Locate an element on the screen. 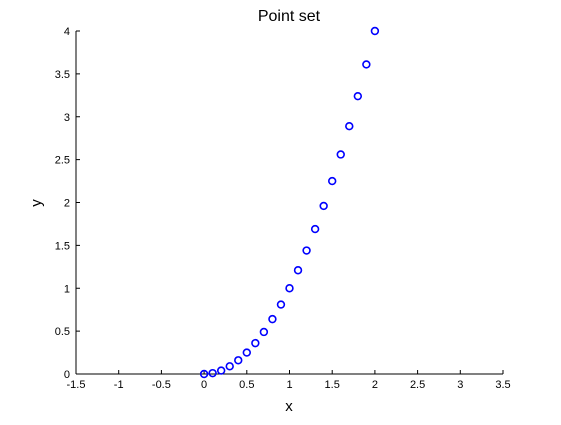 This screenshot has height=425, width=561. x-tick-label: 3 is located at coordinates (460, 385).